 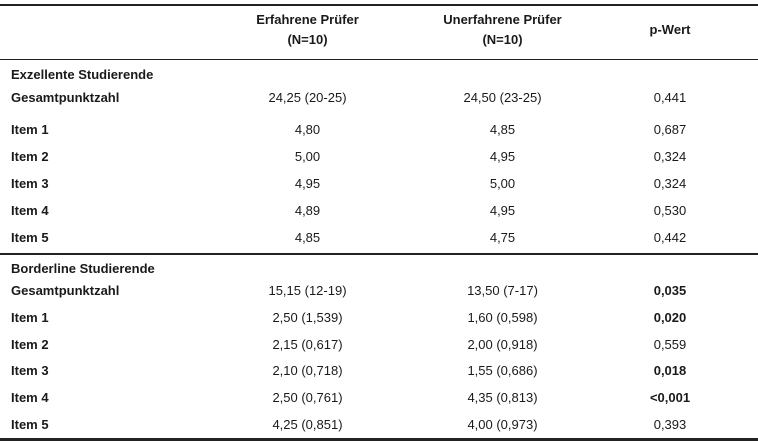 I want to click on table-top-rule, so click(x=379, y=5).